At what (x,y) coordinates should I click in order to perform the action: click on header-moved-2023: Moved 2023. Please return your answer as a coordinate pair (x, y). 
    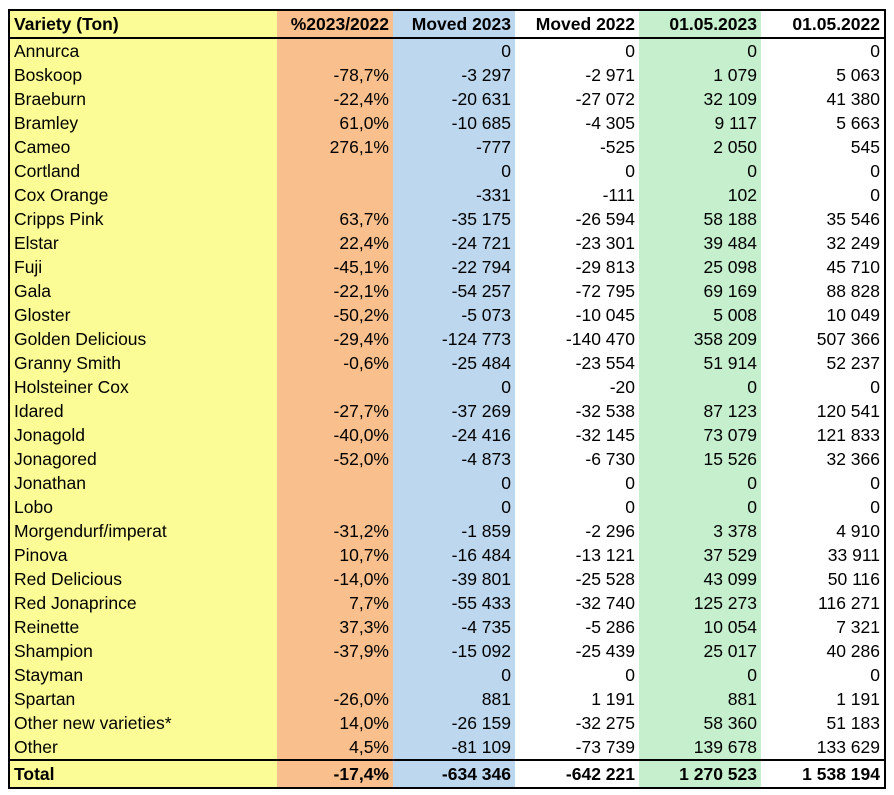
    Looking at the image, I should click on (454, 24).